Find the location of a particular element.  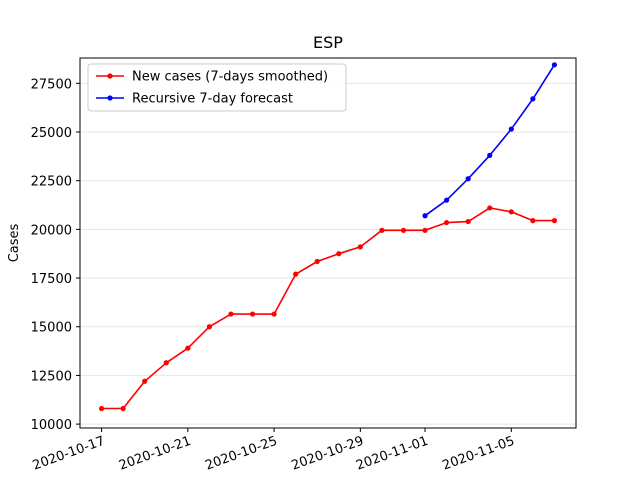

y-axis-label: Cases is located at coordinates (14, 242).